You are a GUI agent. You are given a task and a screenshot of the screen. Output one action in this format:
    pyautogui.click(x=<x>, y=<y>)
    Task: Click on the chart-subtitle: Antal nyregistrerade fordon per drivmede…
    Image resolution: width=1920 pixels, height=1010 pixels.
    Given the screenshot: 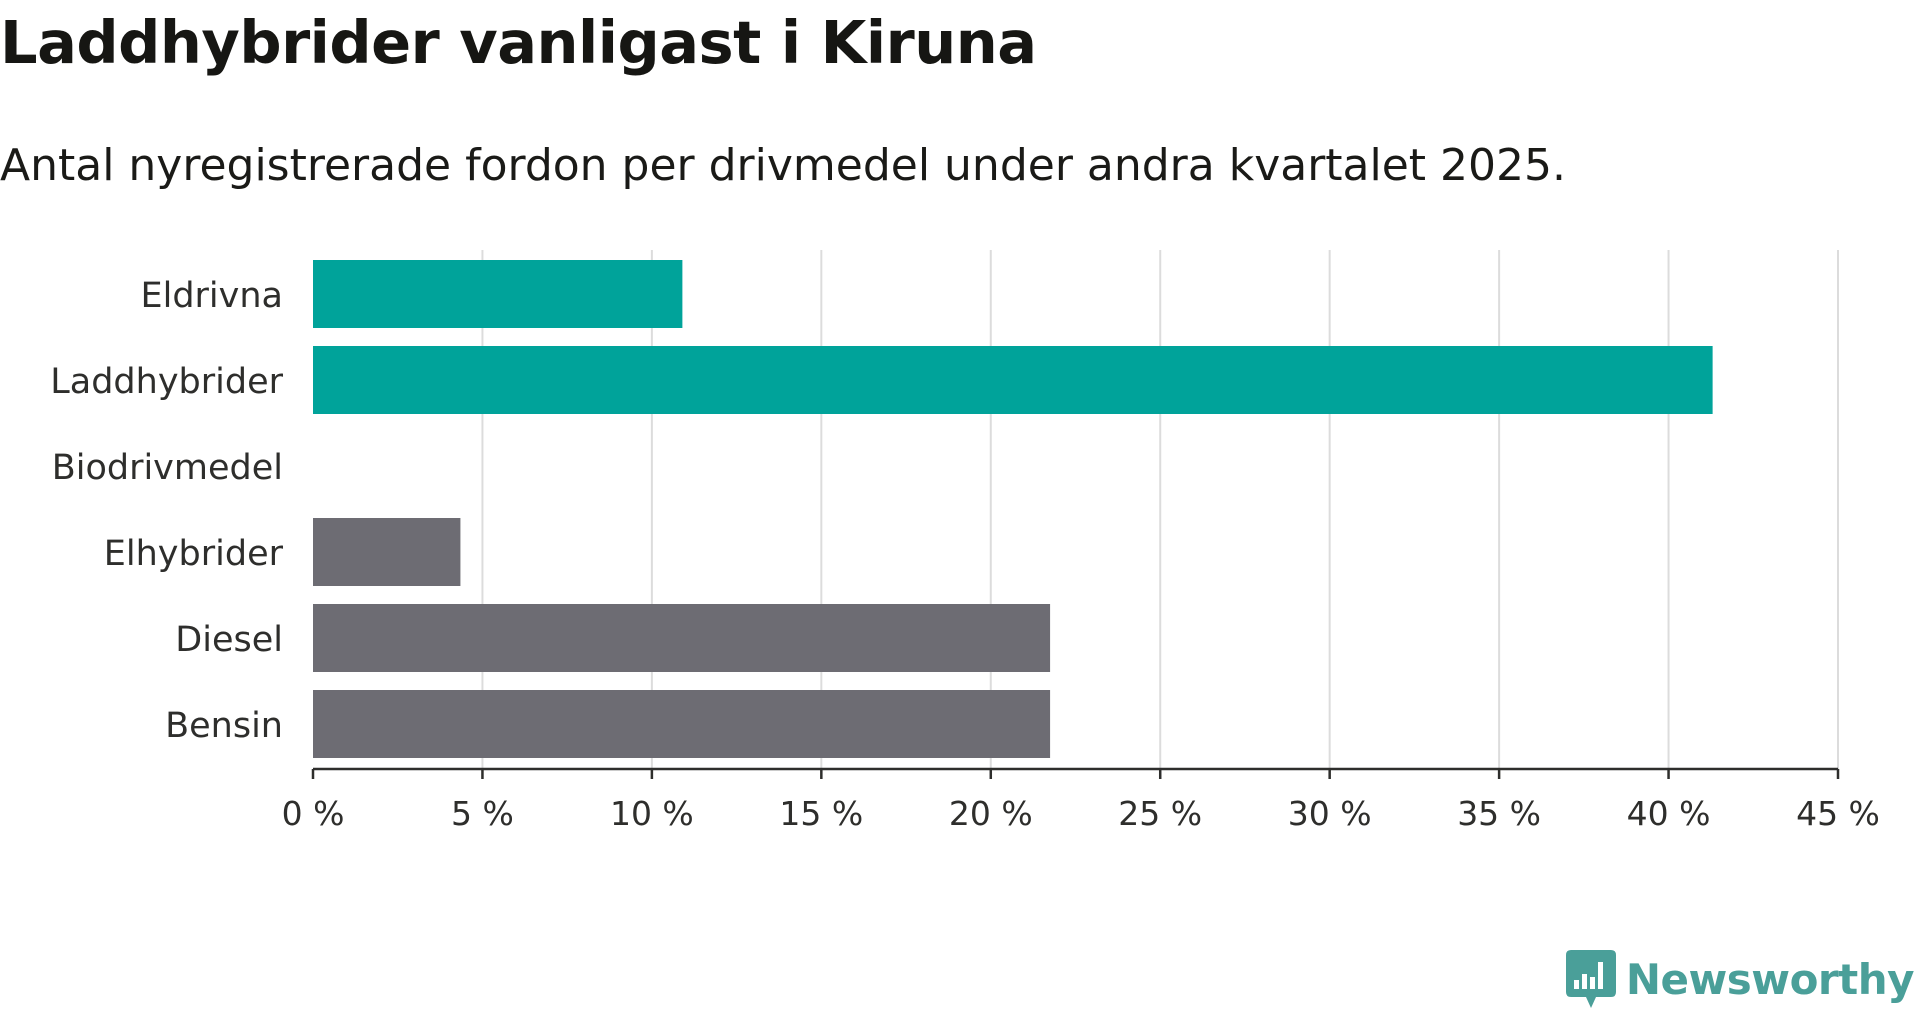 What is the action you would take?
    pyautogui.click(x=783, y=165)
    